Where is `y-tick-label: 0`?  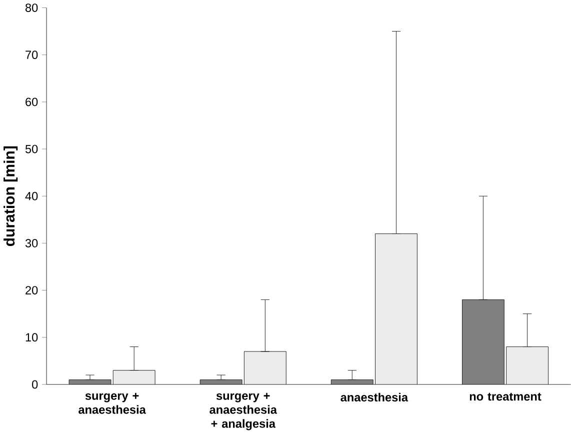 y-tick-label: 0 is located at coordinates (35, 384).